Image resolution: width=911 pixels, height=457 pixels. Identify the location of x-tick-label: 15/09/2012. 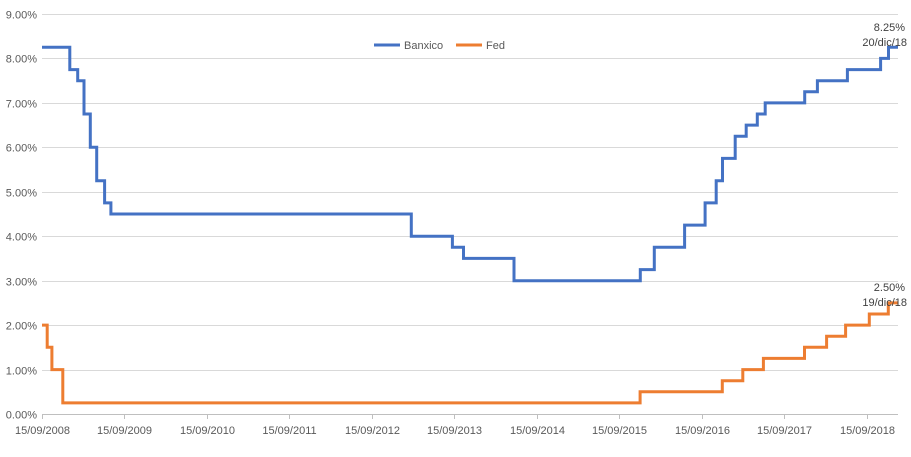
(372, 431).